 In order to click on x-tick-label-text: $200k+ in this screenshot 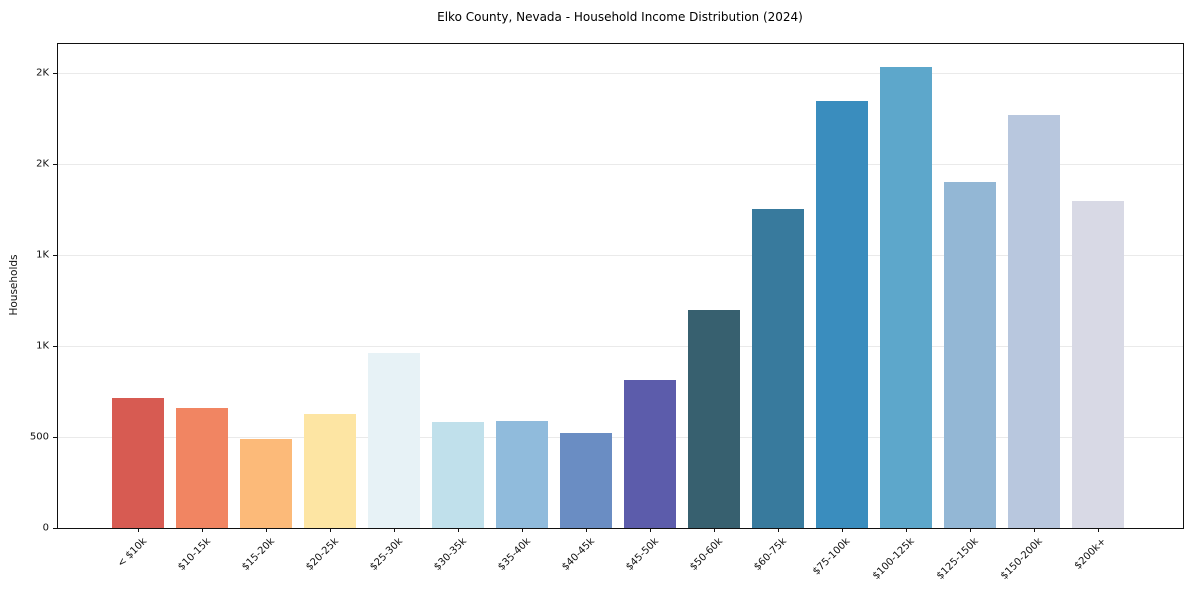, I will do `click(1090, 554)`.